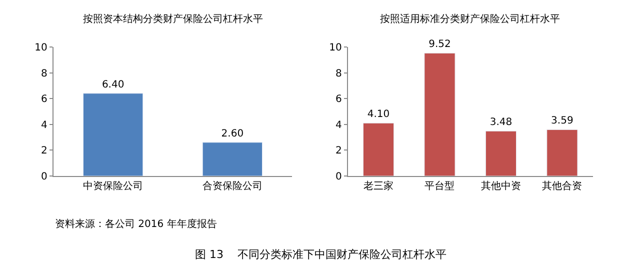 The image size is (640, 272). I want to click on data-label: 6.40, so click(113, 84).